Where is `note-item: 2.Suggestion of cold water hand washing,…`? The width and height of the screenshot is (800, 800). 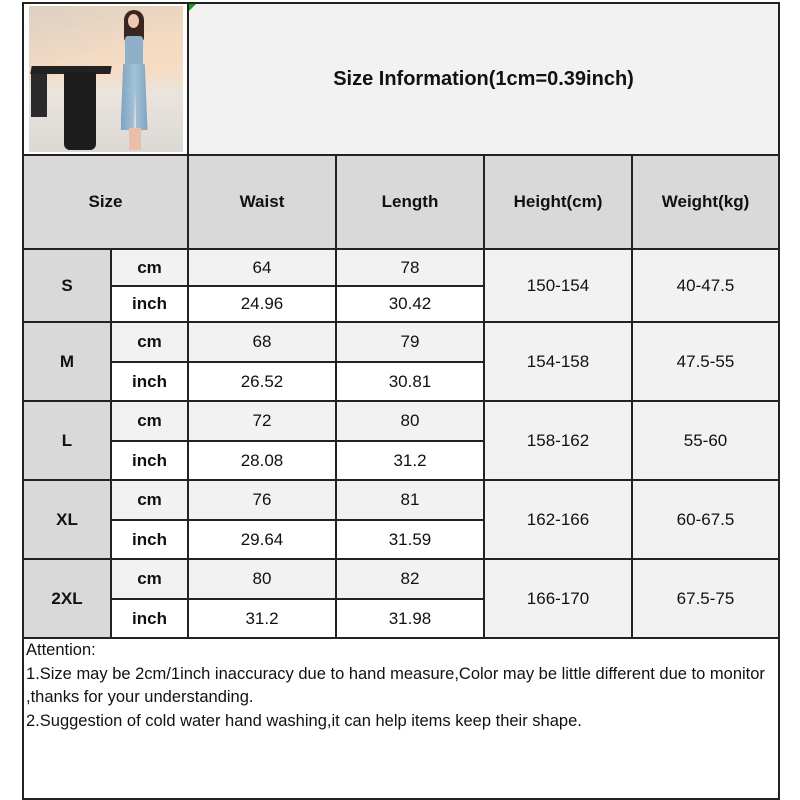 note-item: 2.Suggestion of cold water hand washing,… is located at coordinates (304, 720).